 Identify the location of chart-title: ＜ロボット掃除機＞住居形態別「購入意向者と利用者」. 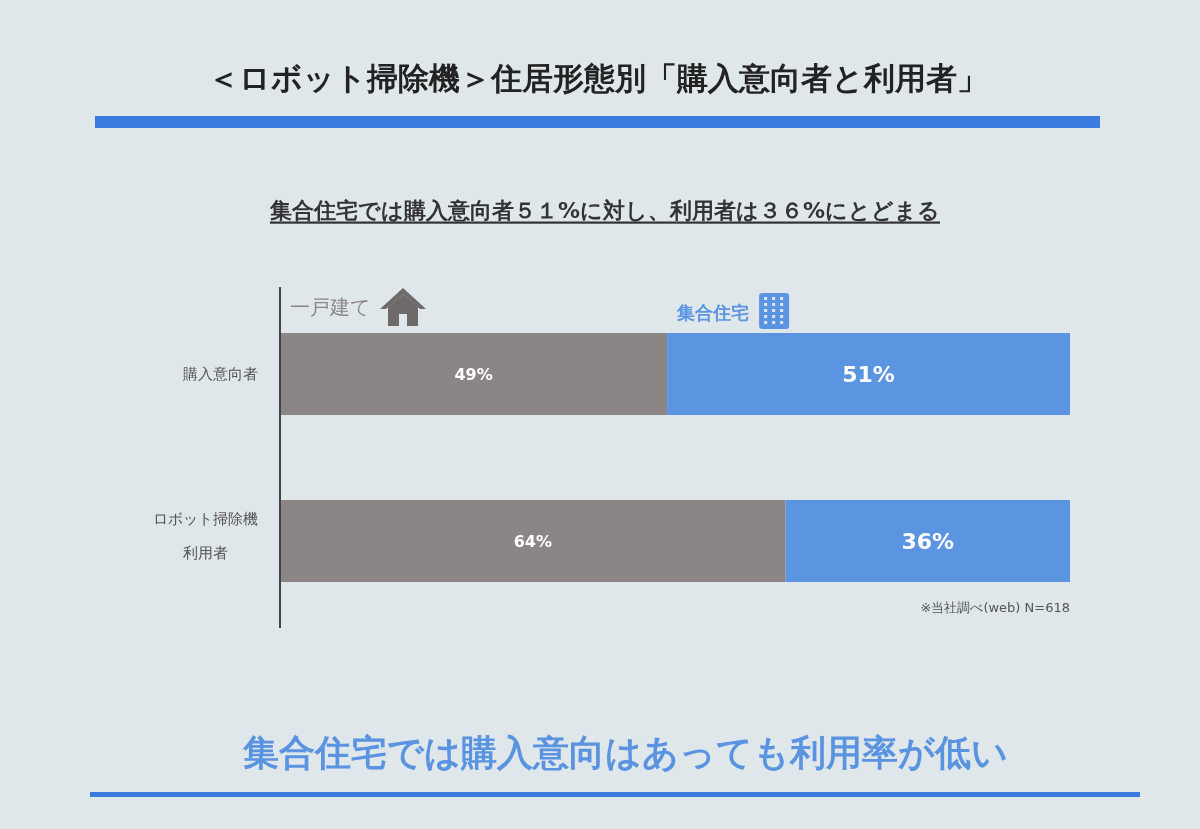
(598, 78).